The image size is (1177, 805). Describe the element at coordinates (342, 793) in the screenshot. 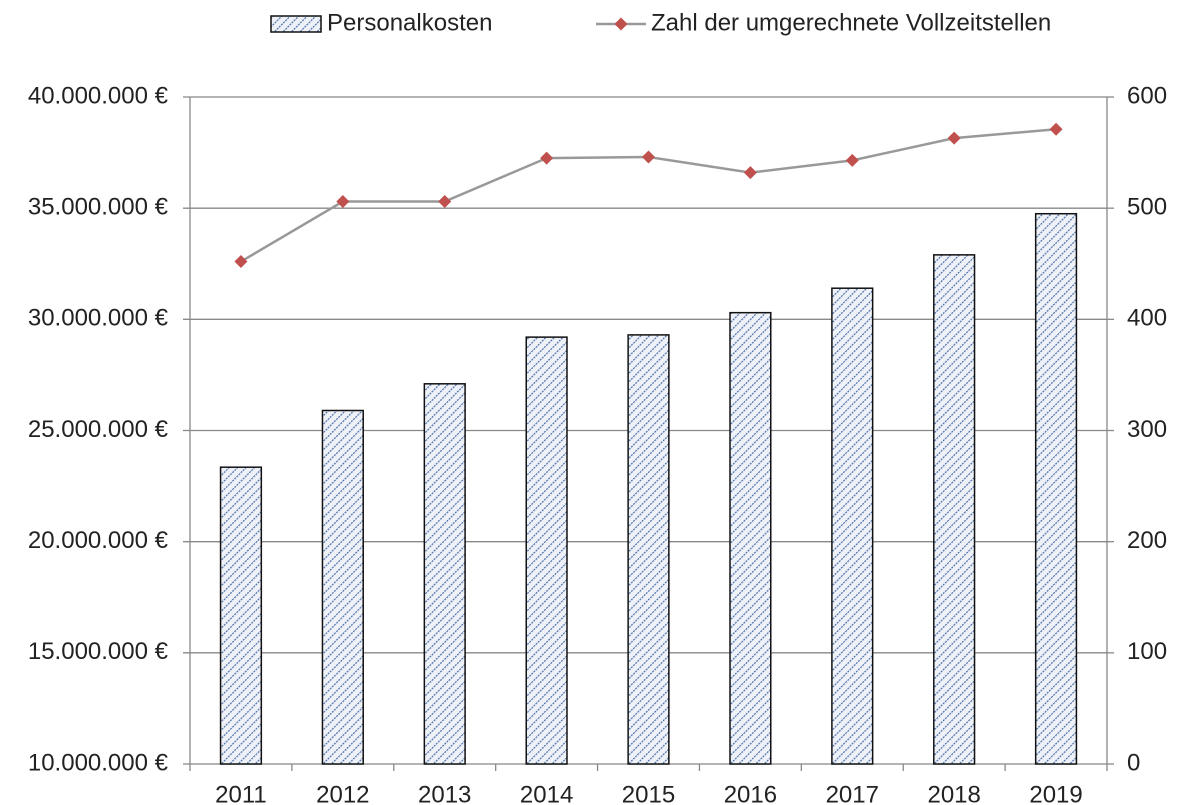

I see `x-tick-label: 2012` at that location.